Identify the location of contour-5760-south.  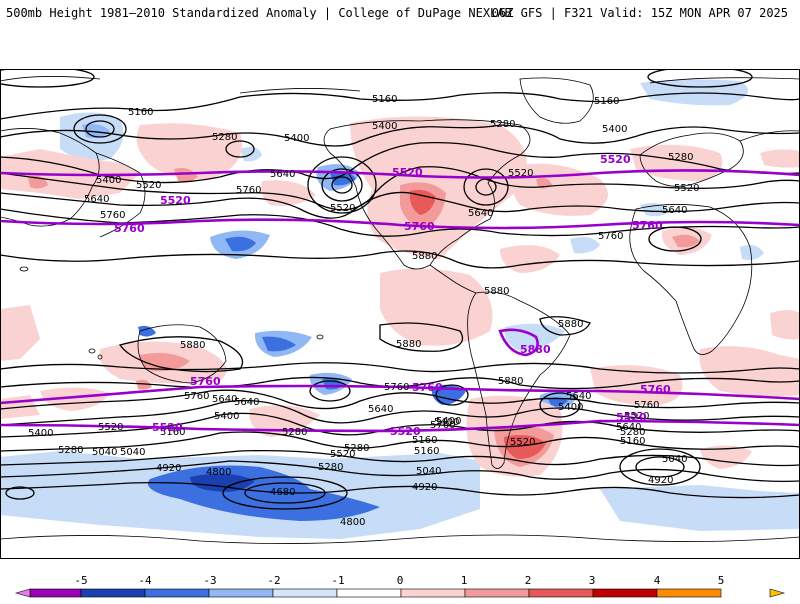
(400, 383).